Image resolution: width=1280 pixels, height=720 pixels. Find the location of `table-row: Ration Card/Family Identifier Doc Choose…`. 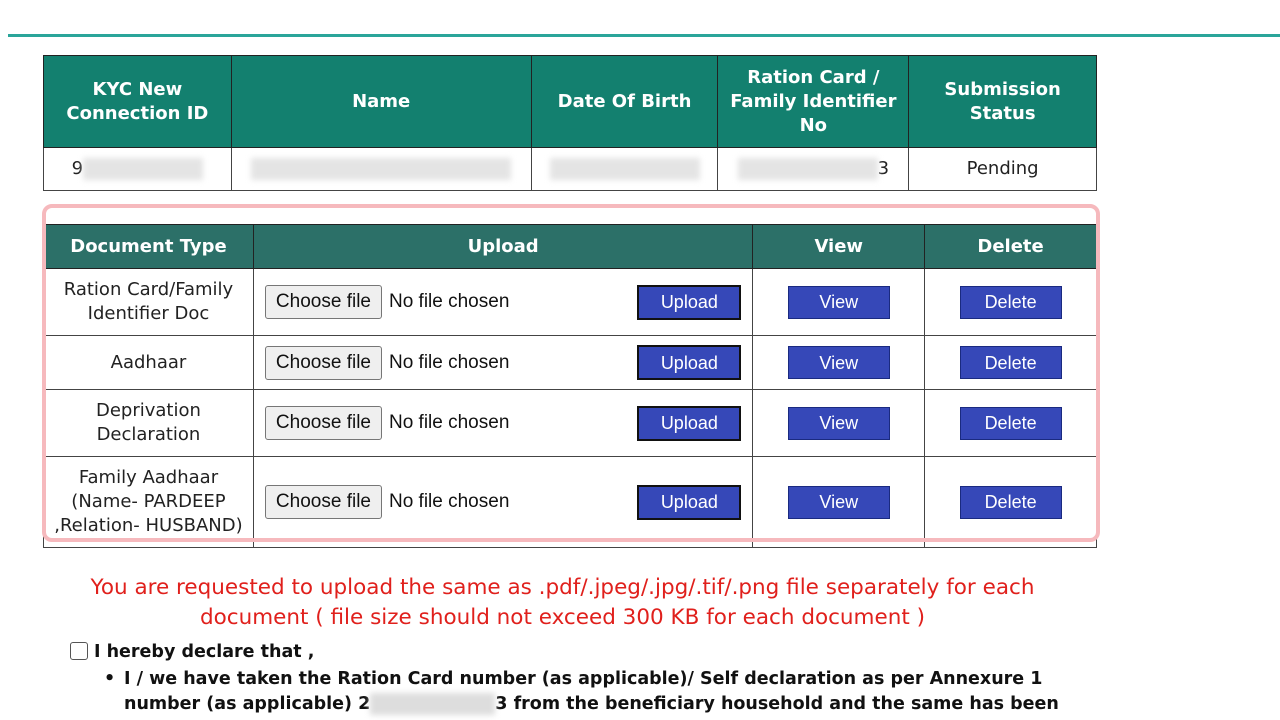

table-row: Ration Card/Family Identifier Doc Choose… is located at coordinates (570, 302).